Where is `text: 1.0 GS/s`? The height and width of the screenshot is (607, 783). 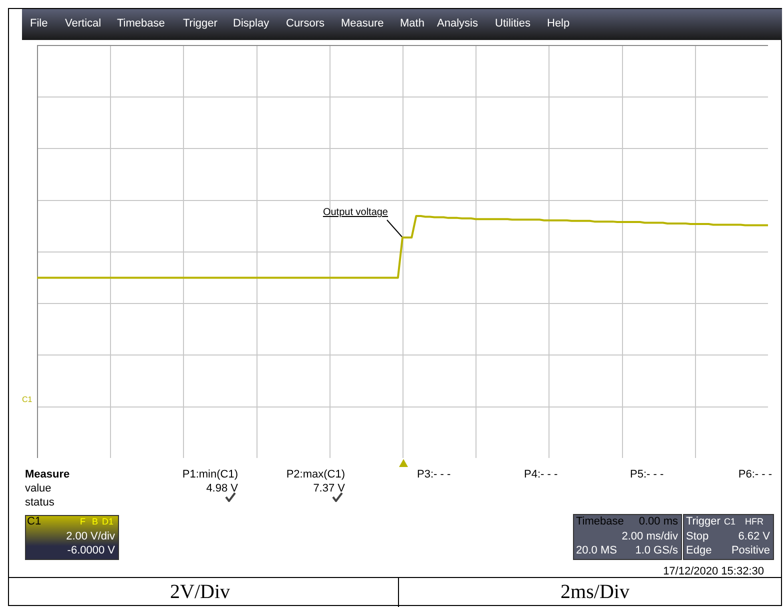 text: 1.0 GS/s is located at coordinates (656, 551).